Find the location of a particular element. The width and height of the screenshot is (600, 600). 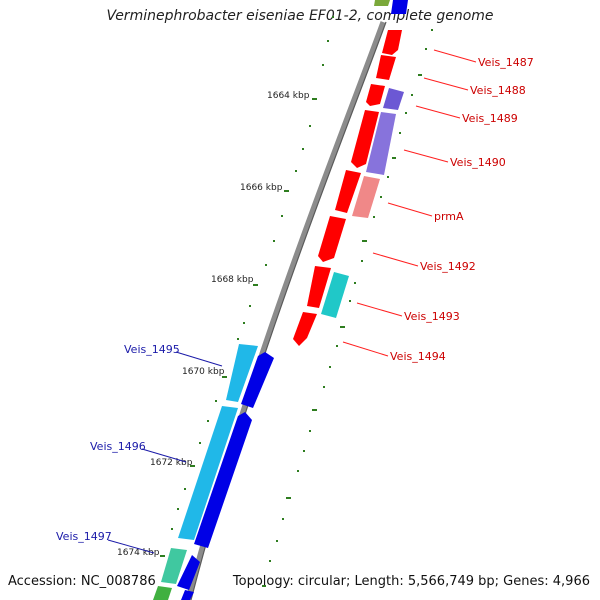

forward-label-leaders is located at coordinates (409, 203).